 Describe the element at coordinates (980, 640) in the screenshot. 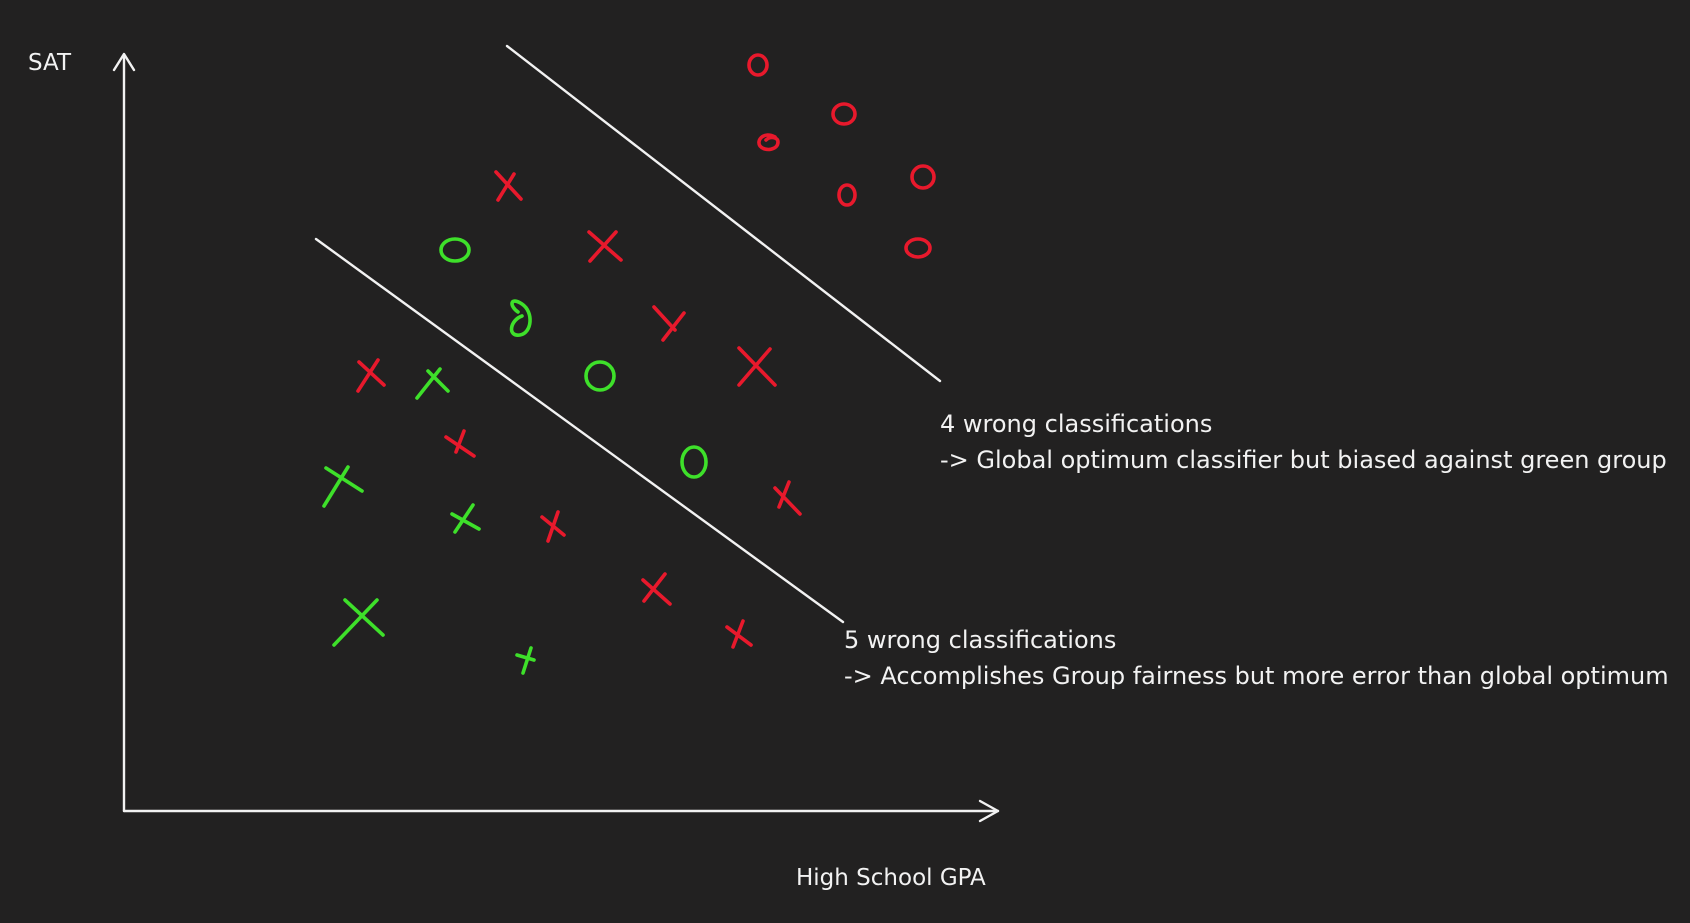

I see `group-fair-error-count: 5 wrong classifications` at that location.